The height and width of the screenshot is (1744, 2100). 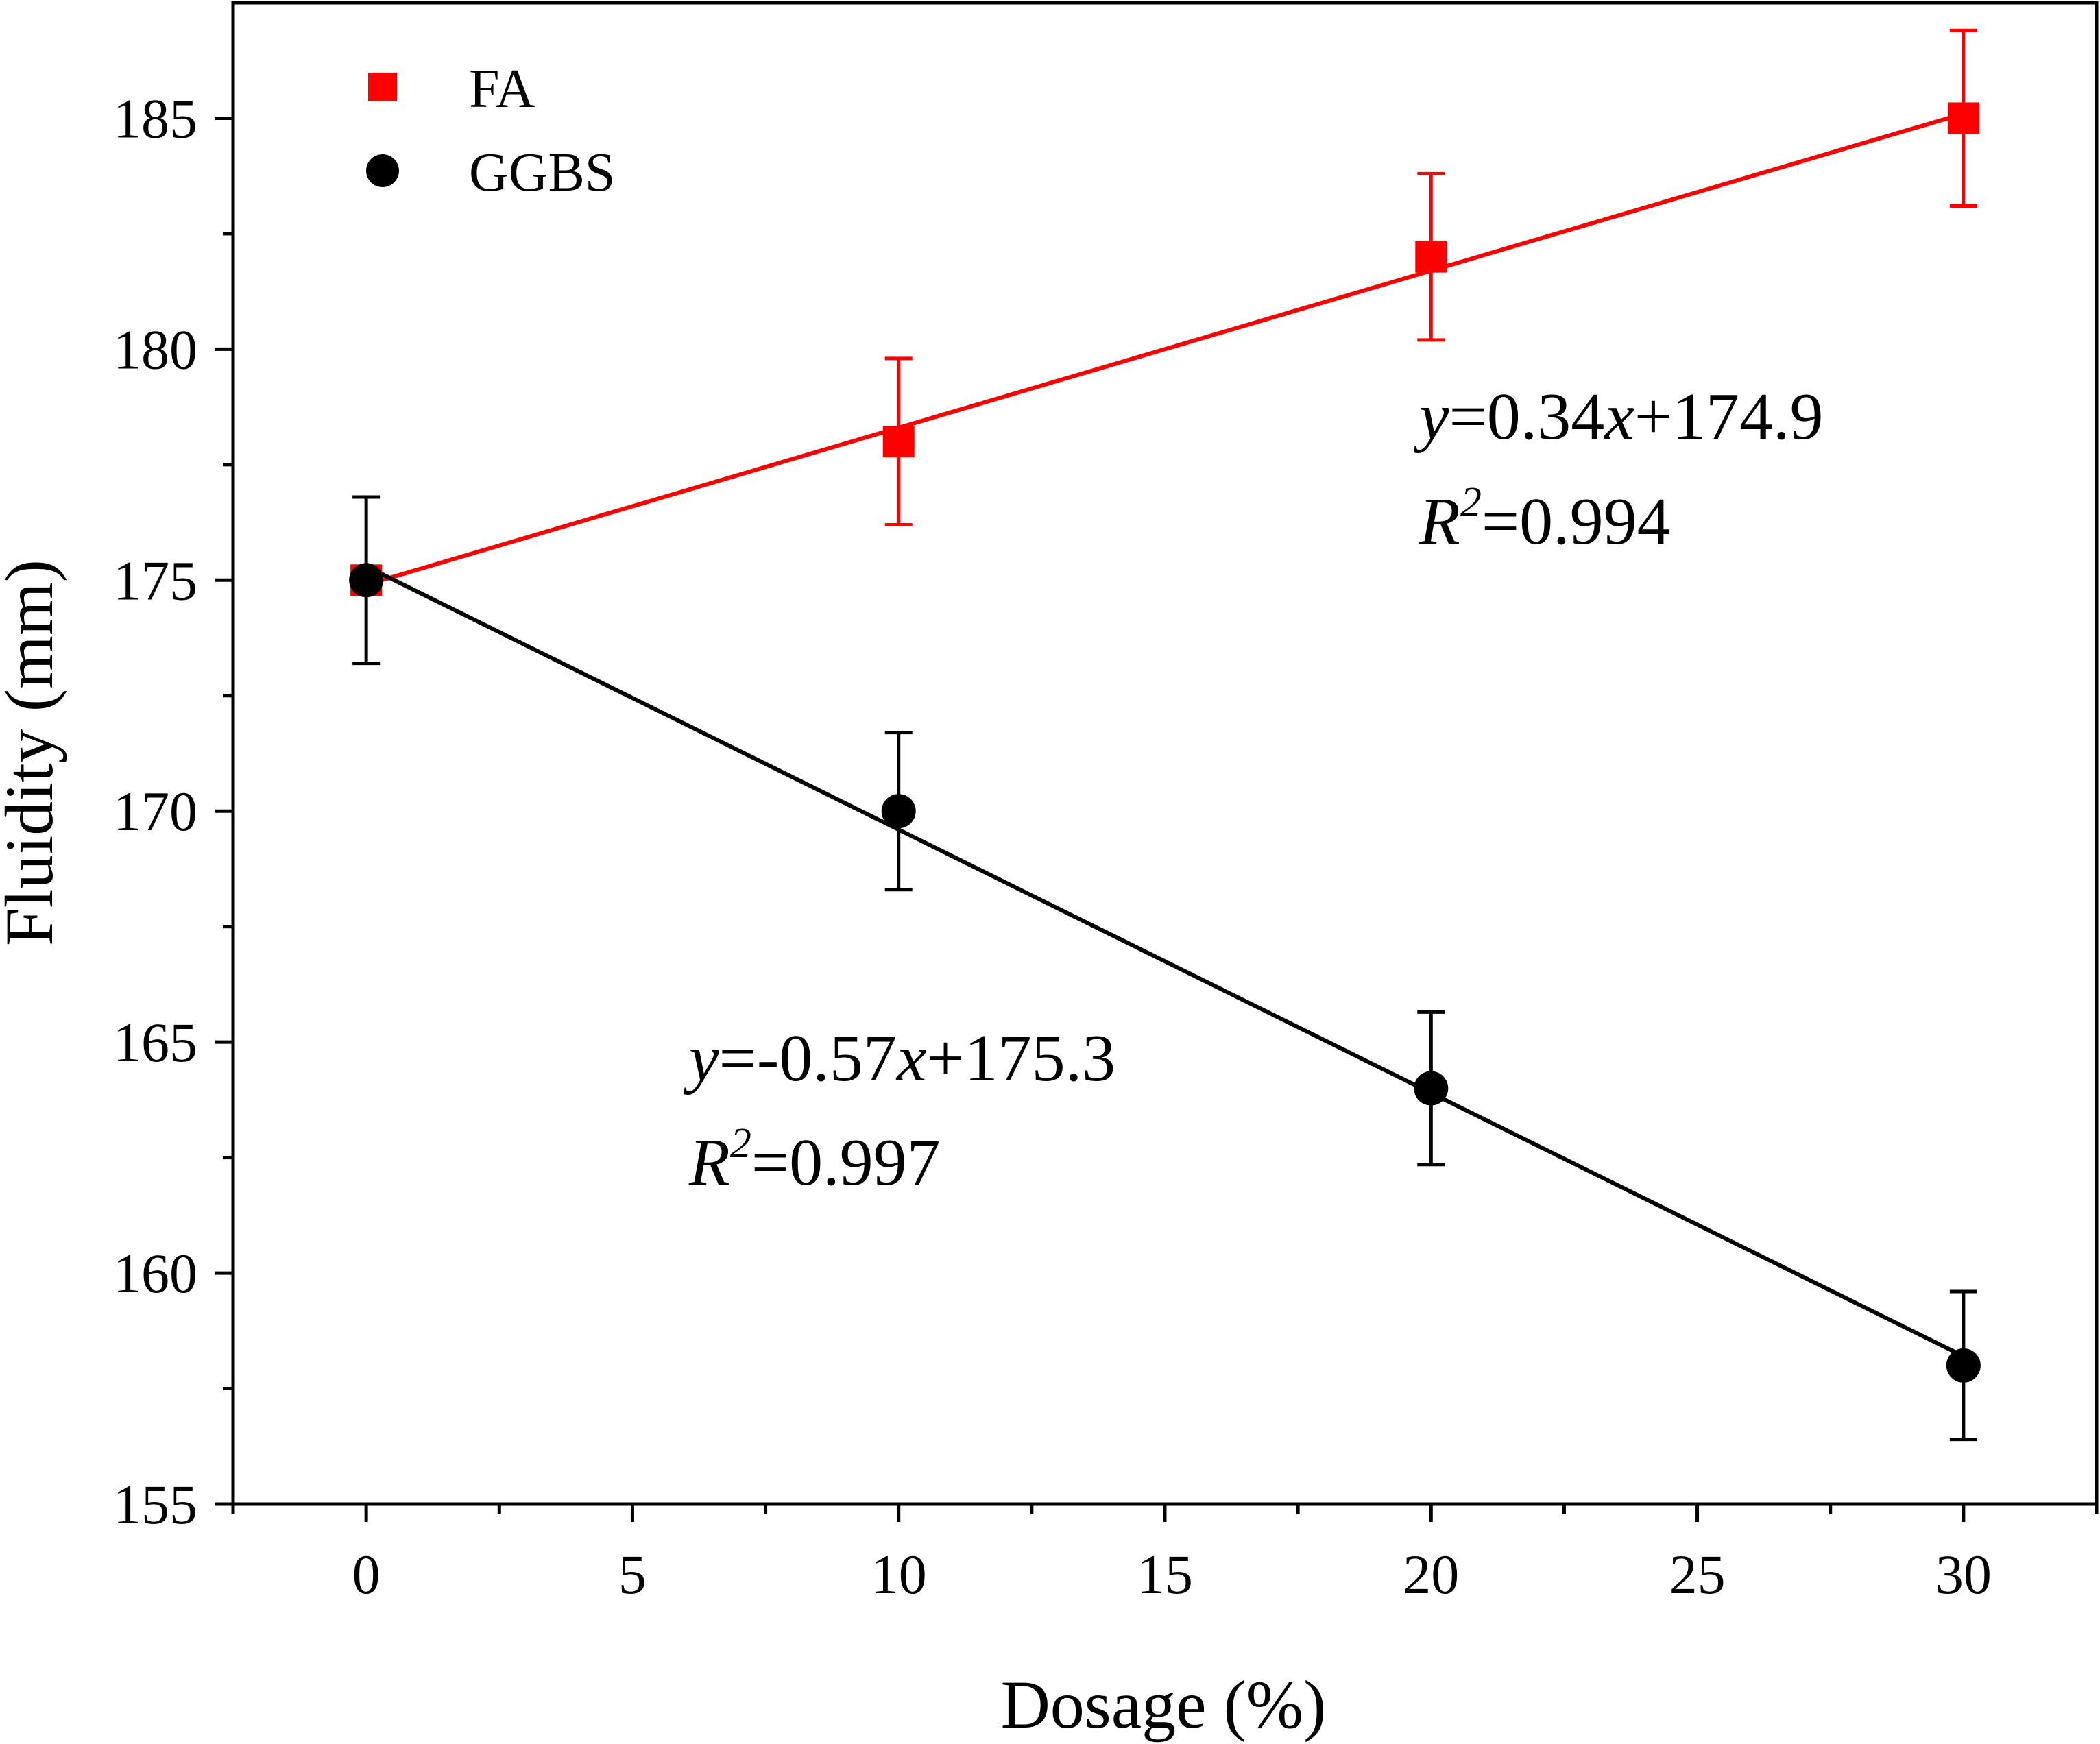 What do you see at coordinates (709, 1163) in the screenshot?
I see `r2-ggbs-r: R` at bounding box center [709, 1163].